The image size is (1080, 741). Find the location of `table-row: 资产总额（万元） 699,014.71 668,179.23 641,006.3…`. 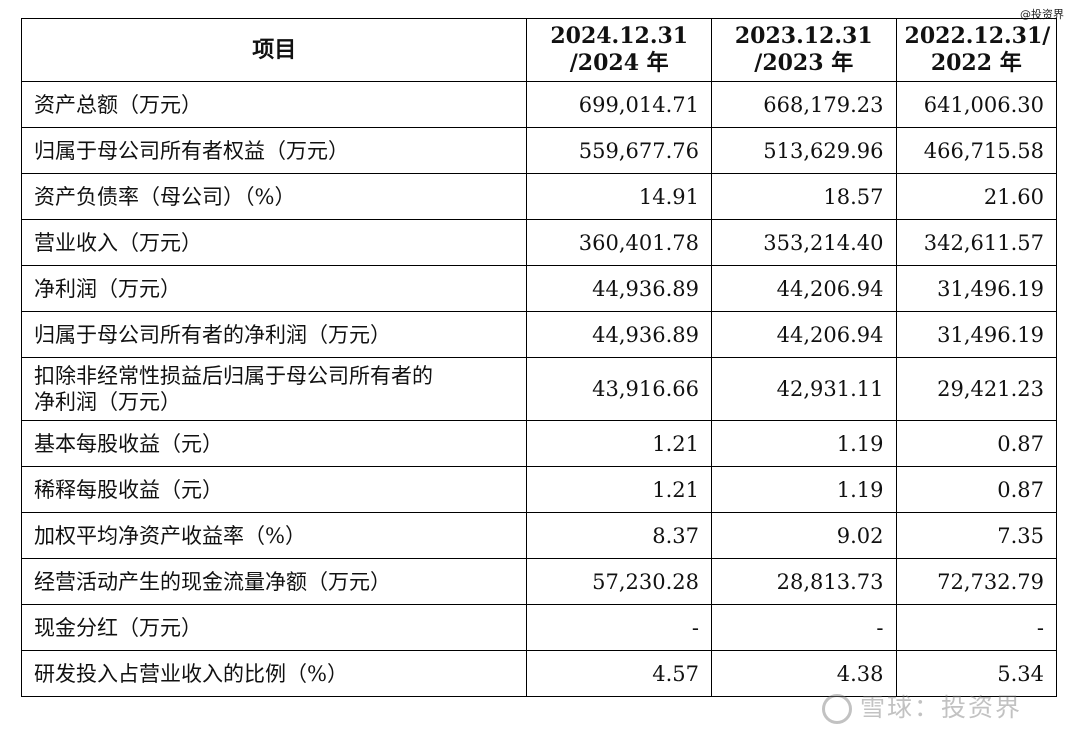

table-row: 资产总额（万元） 699,014.71 668,179.23 641,006.3… is located at coordinates (539, 104).